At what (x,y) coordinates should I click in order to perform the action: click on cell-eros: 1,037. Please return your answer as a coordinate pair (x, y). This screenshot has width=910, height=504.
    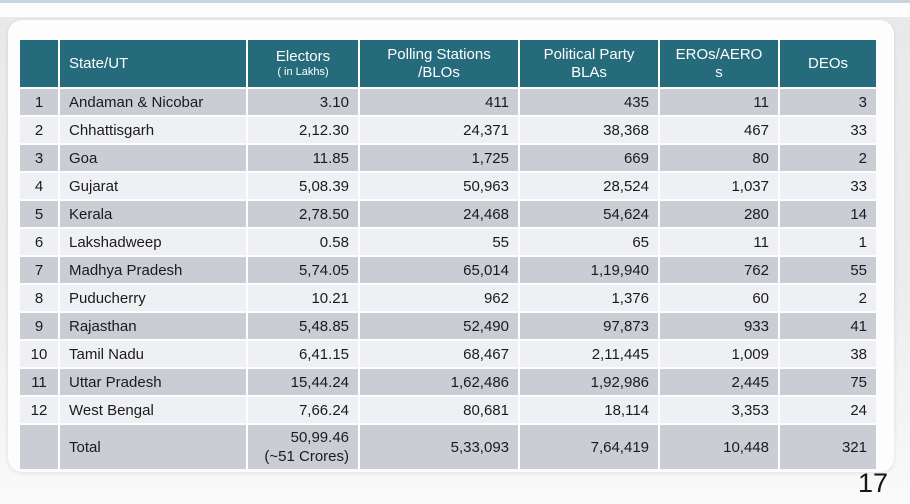
    Looking at the image, I should click on (719, 186).